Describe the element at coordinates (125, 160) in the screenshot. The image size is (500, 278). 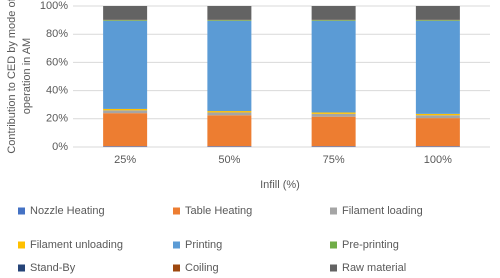
I see `x-tick-label: 25%` at that location.